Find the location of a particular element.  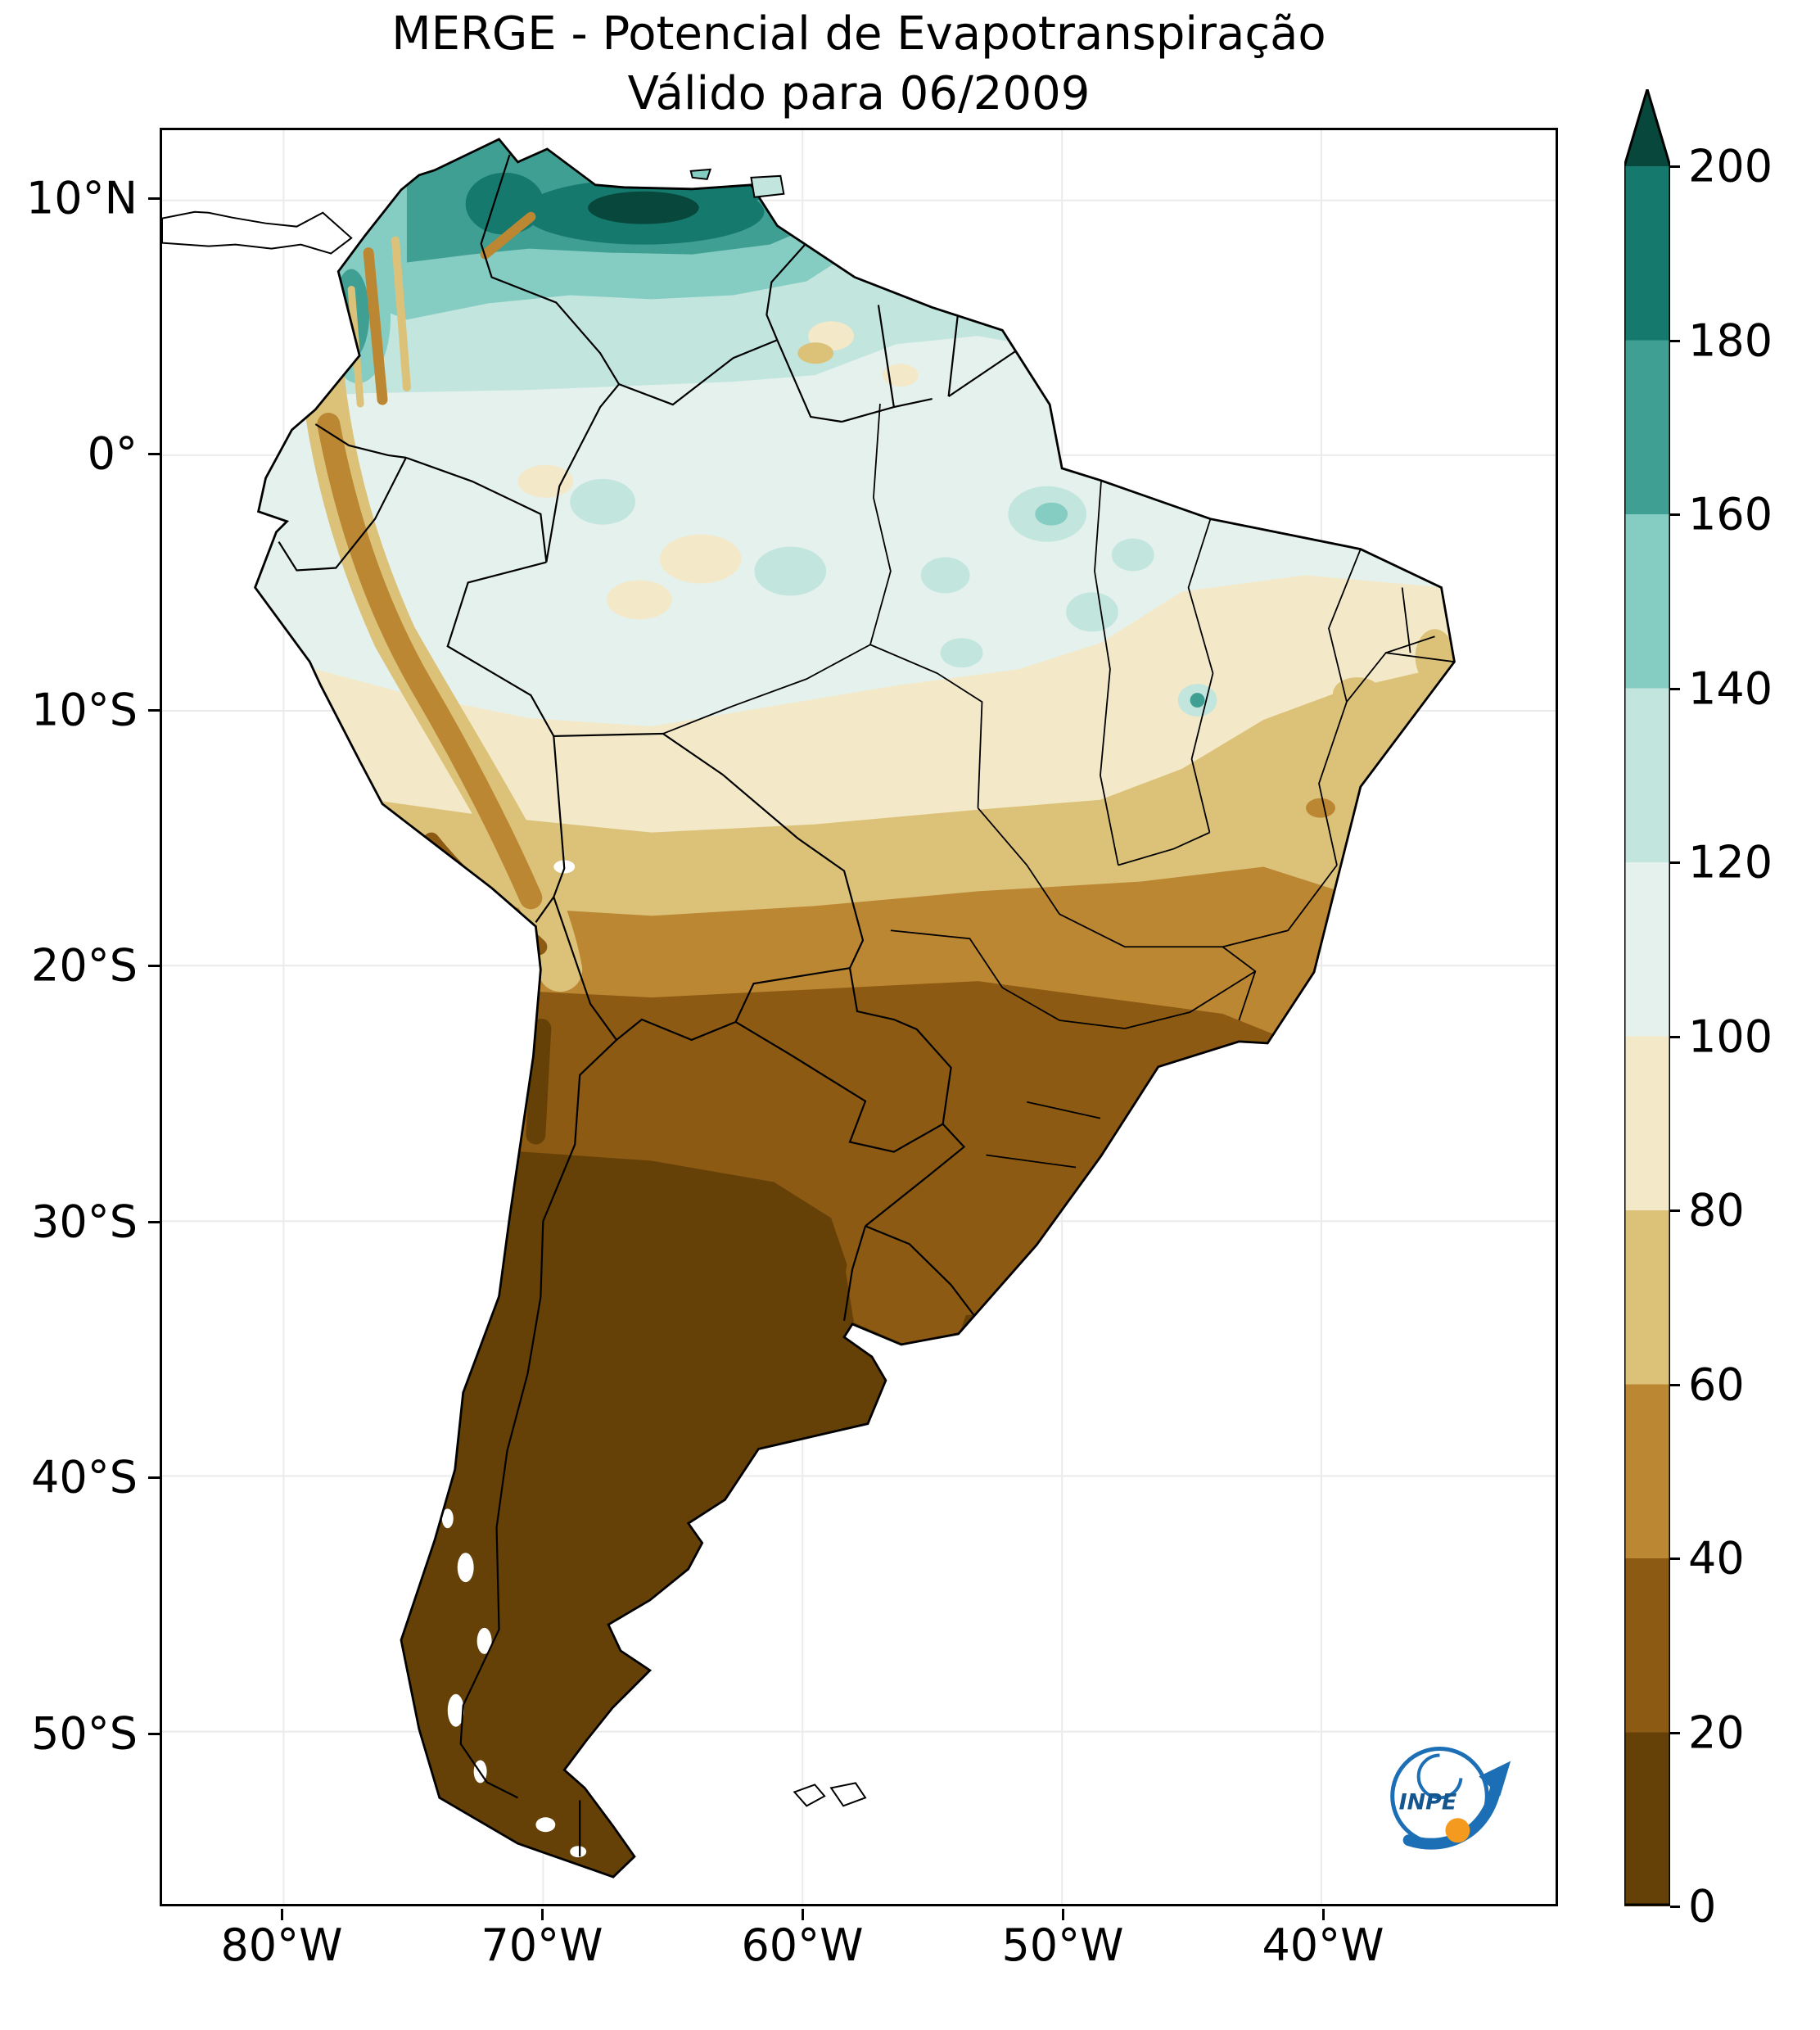

lat-tick-label: 10°S is located at coordinates (84, 710).